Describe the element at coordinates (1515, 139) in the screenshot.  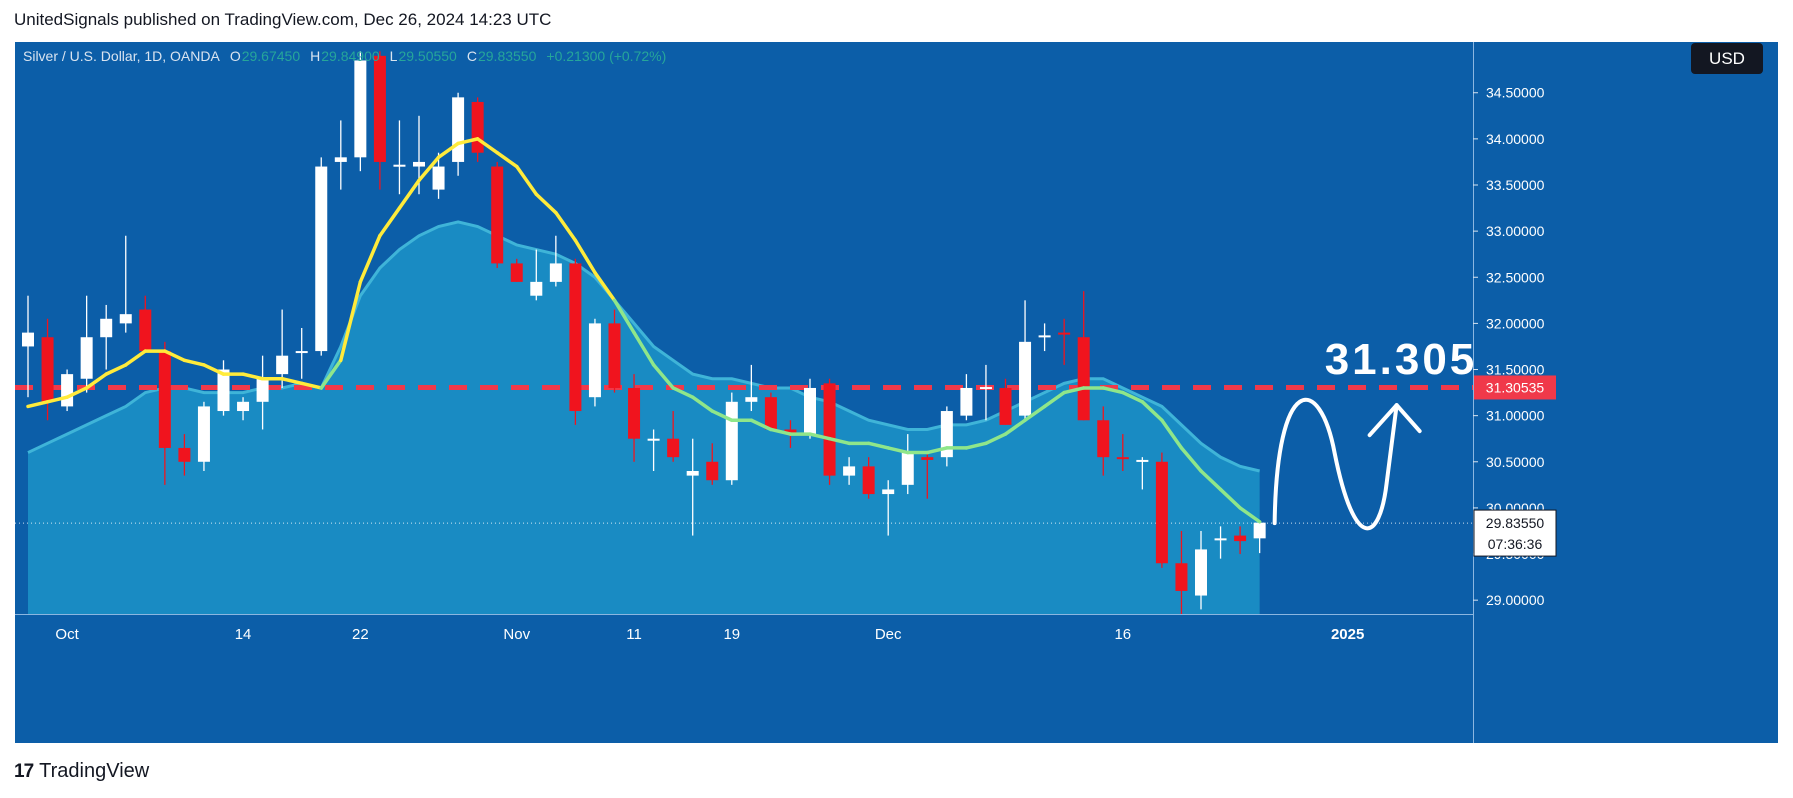
I see `price-tick-label: 34.00000` at that location.